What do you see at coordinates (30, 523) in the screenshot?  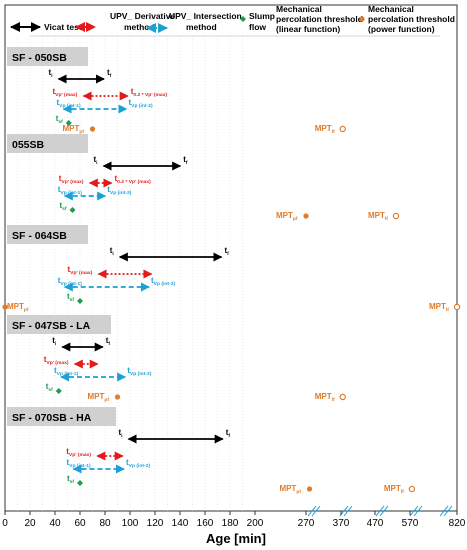 I see `x-tick-label: 20` at bounding box center [30, 523].